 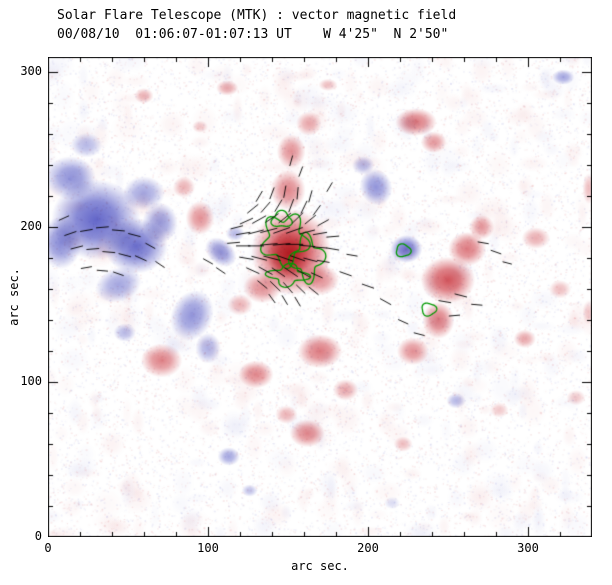 I want to click on y-tick-label-100: 100, so click(x=31, y=381).